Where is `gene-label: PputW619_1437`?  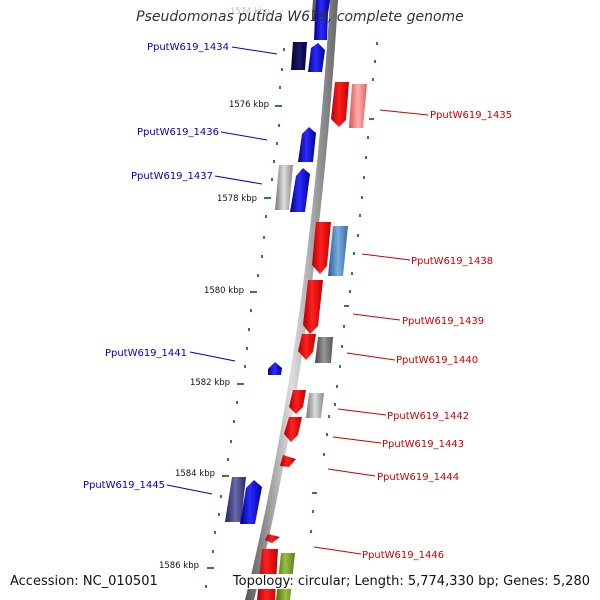
gene-label: PputW619_1437 is located at coordinates (172, 176).